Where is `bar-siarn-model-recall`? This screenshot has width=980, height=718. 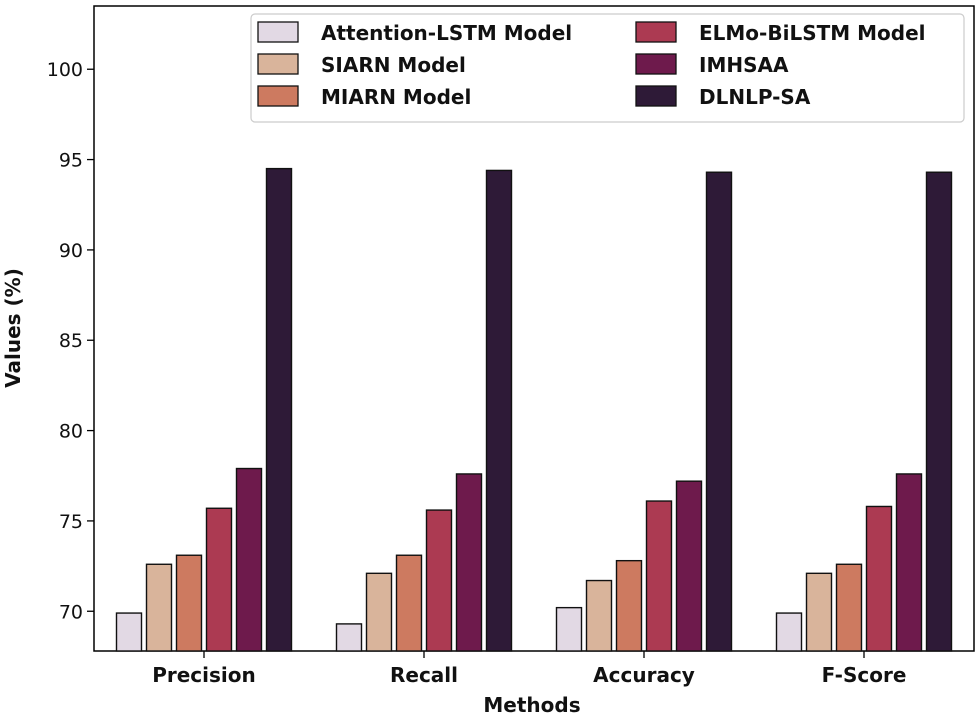
bar-siarn-model-recall is located at coordinates (379, 612).